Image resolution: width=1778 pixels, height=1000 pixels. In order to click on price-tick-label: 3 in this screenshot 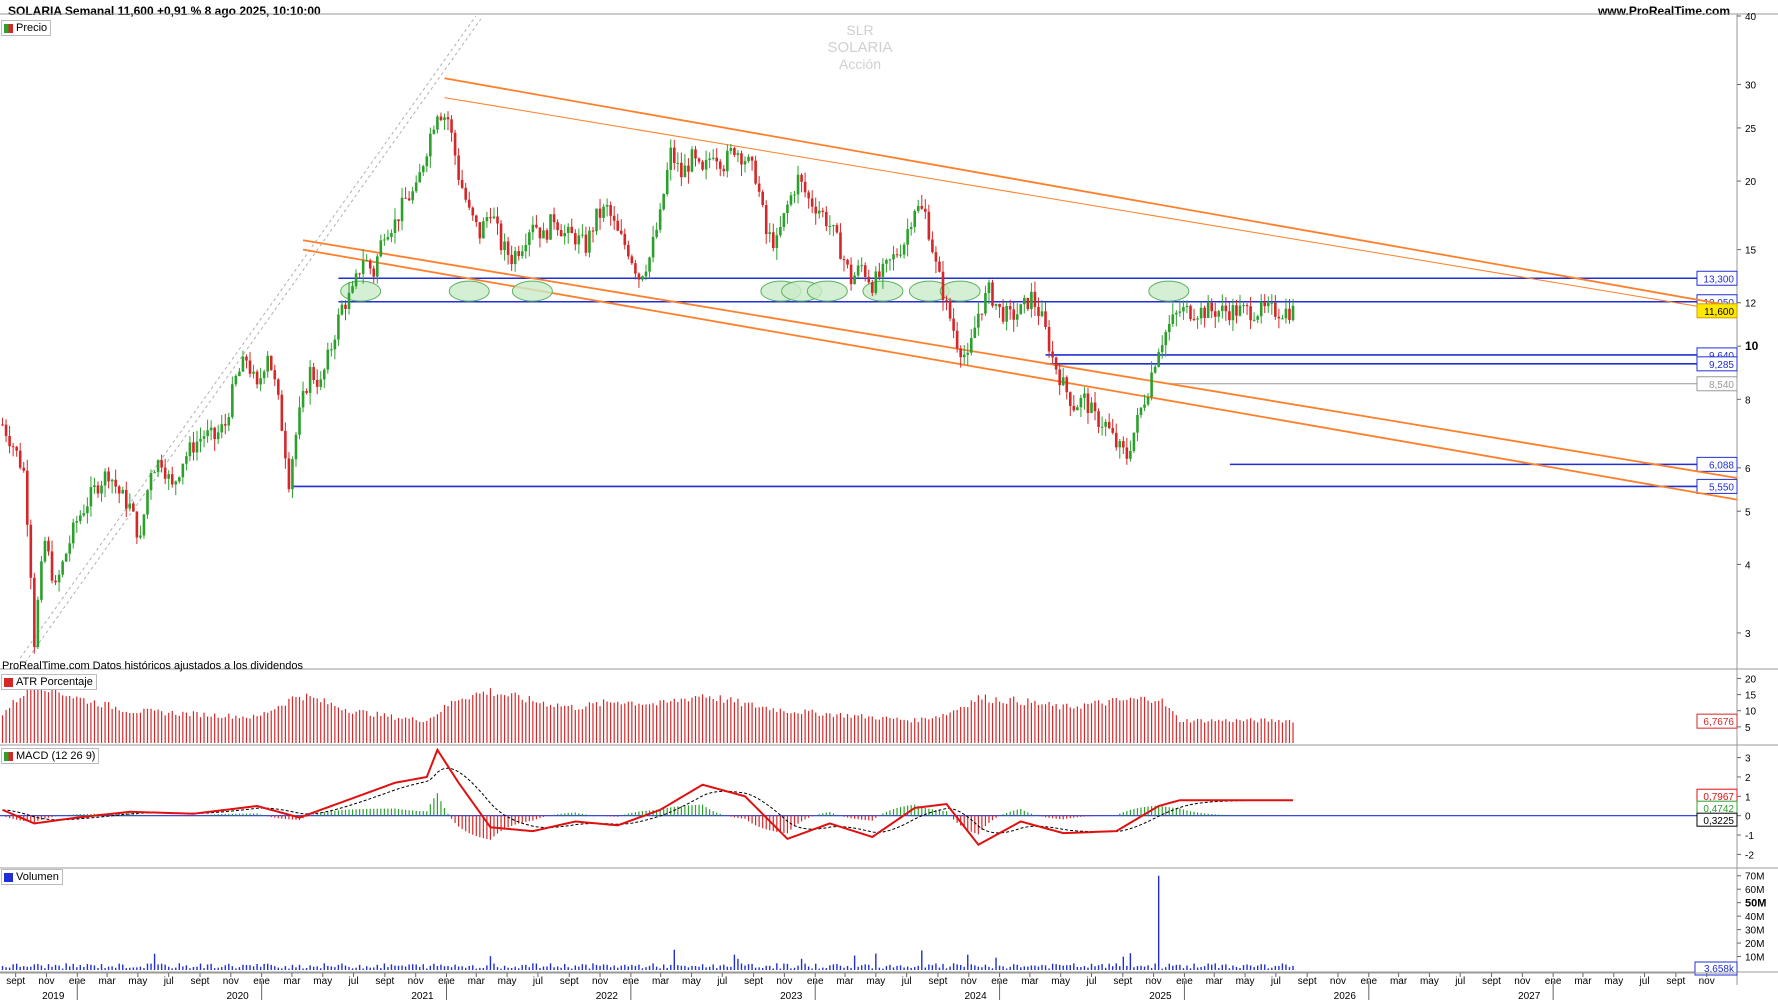, I will do `click(1748, 634)`.